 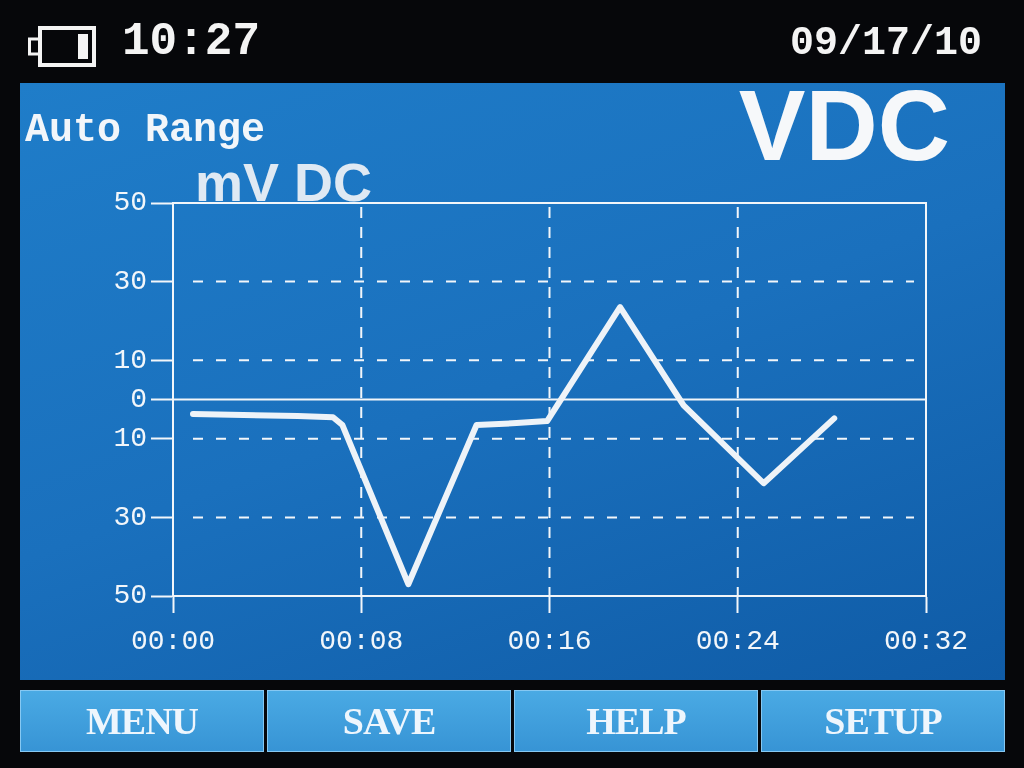 What do you see at coordinates (361, 642) in the screenshot?
I see `x-tick-label: 00:08` at bounding box center [361, 642].